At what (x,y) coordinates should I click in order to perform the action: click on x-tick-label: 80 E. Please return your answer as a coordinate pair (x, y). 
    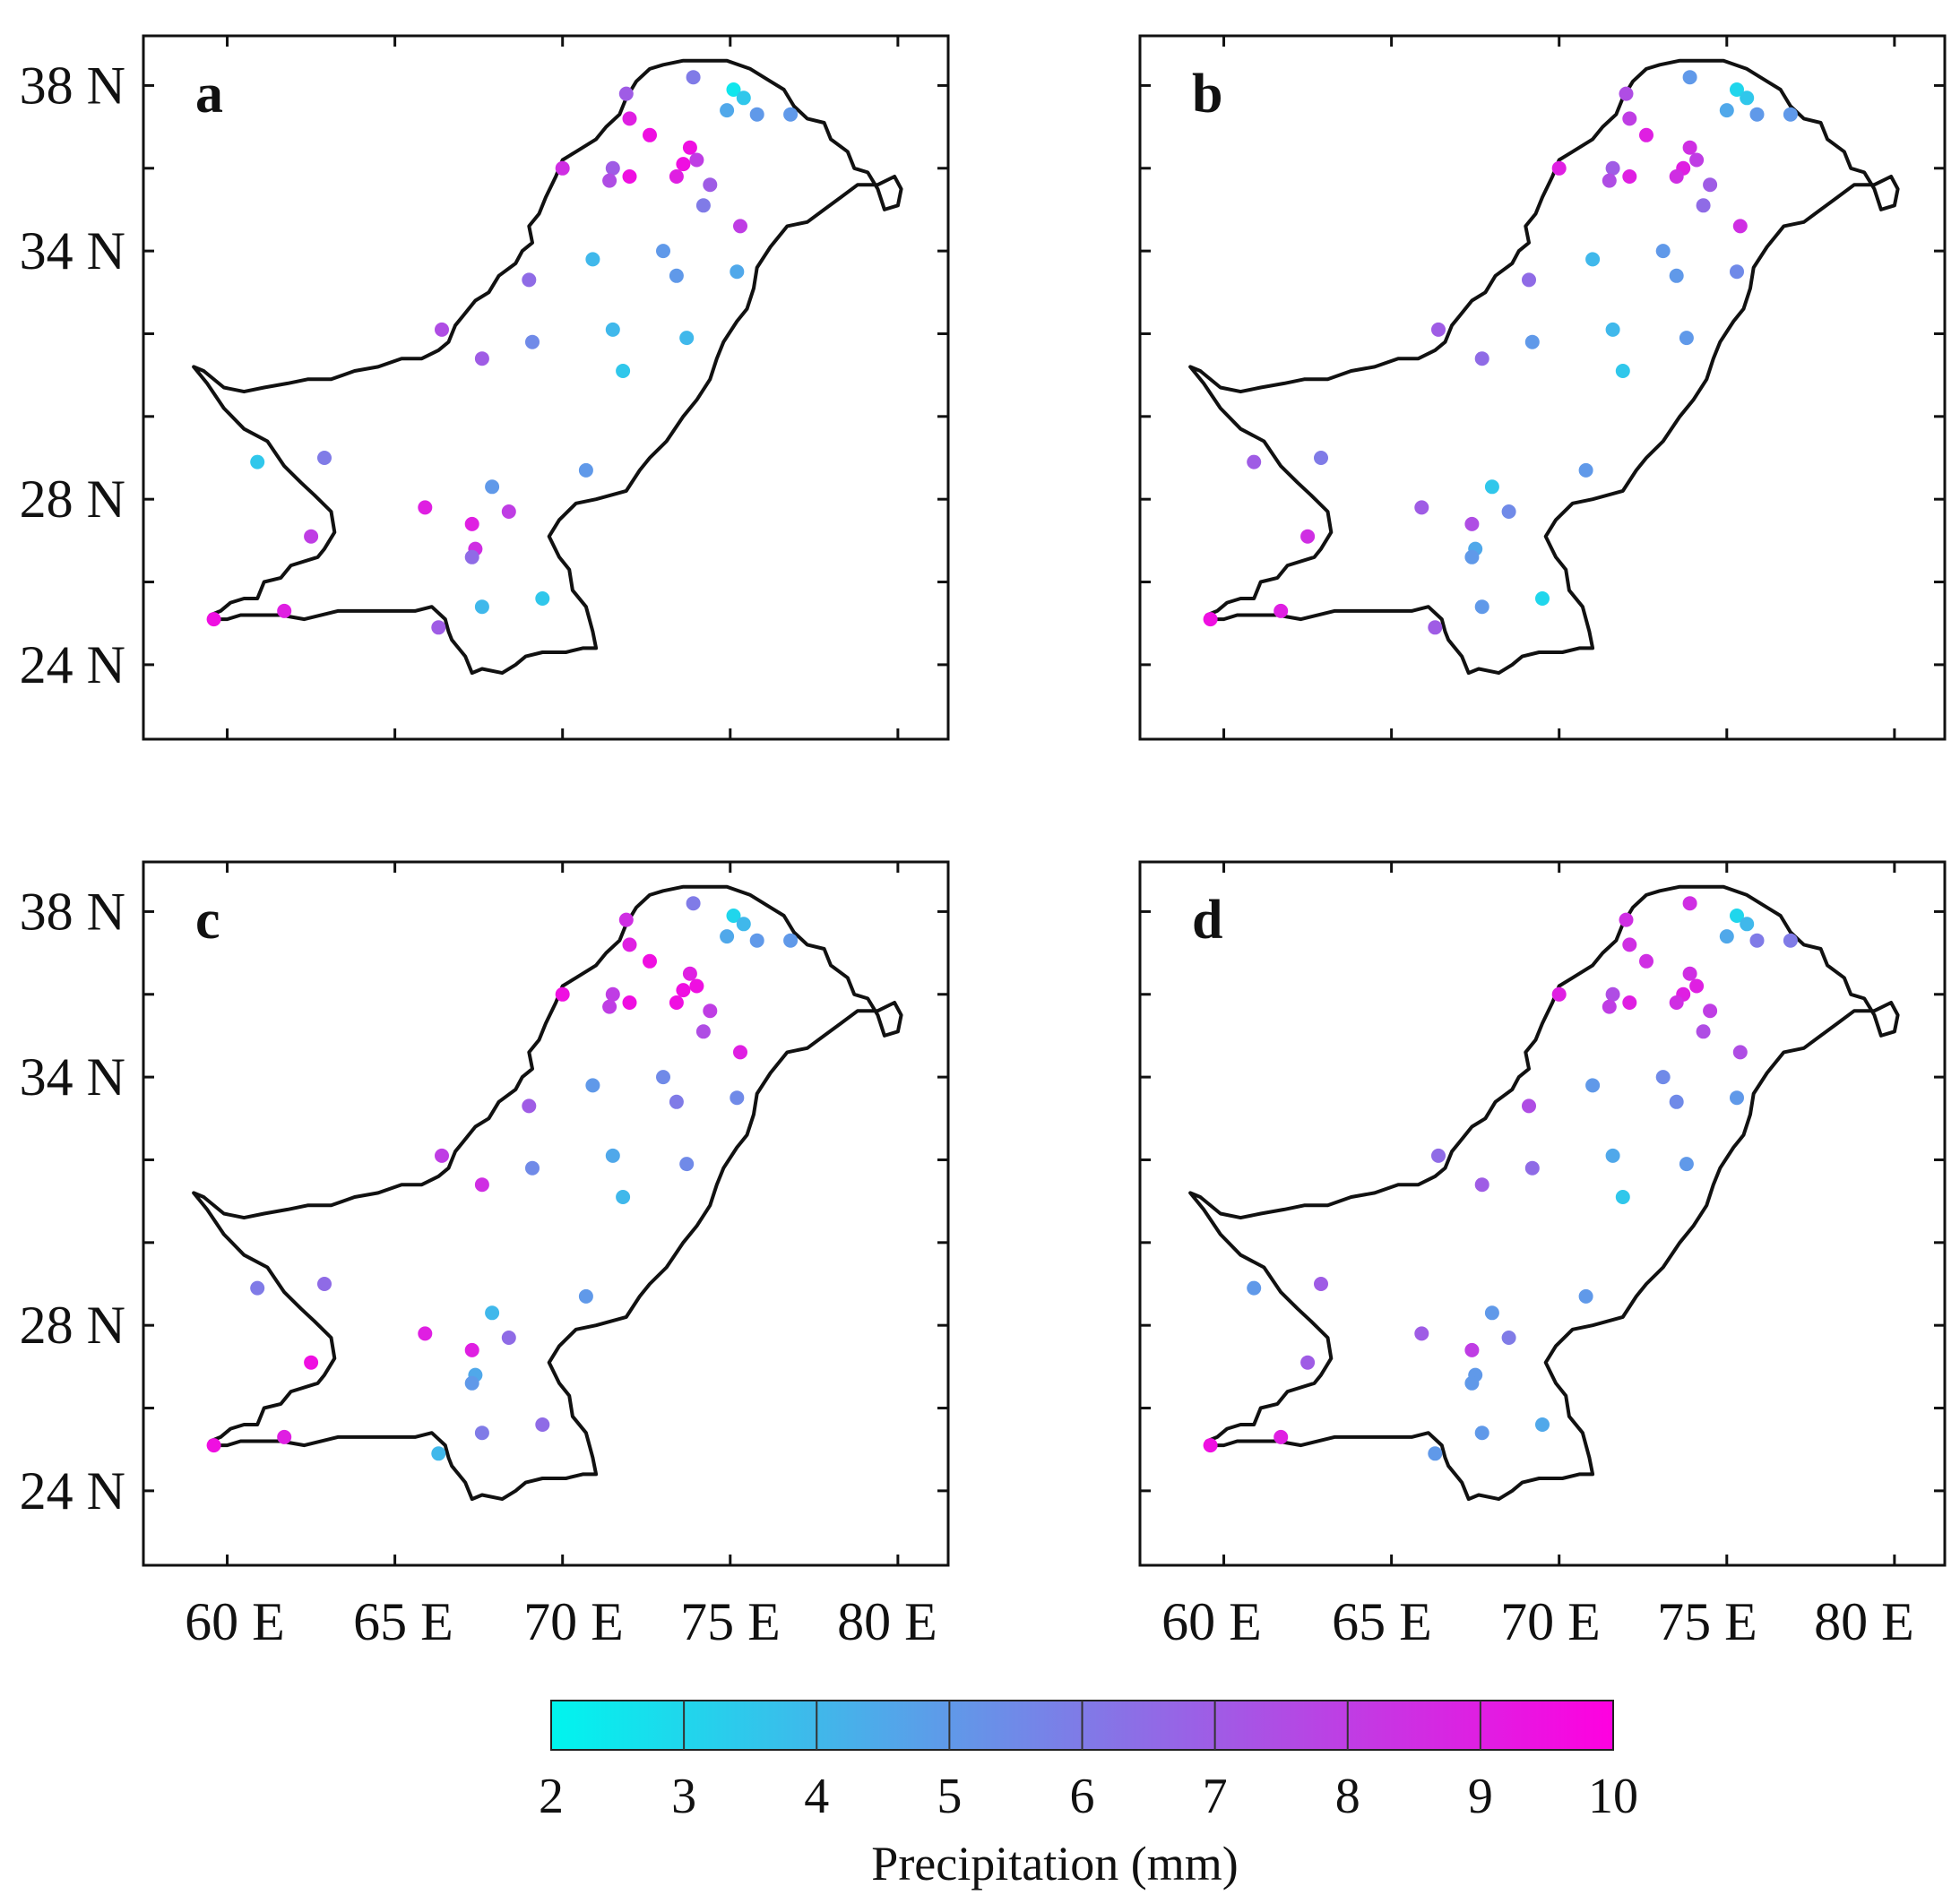
    Looking at the image, I should click on (1864, 1621).